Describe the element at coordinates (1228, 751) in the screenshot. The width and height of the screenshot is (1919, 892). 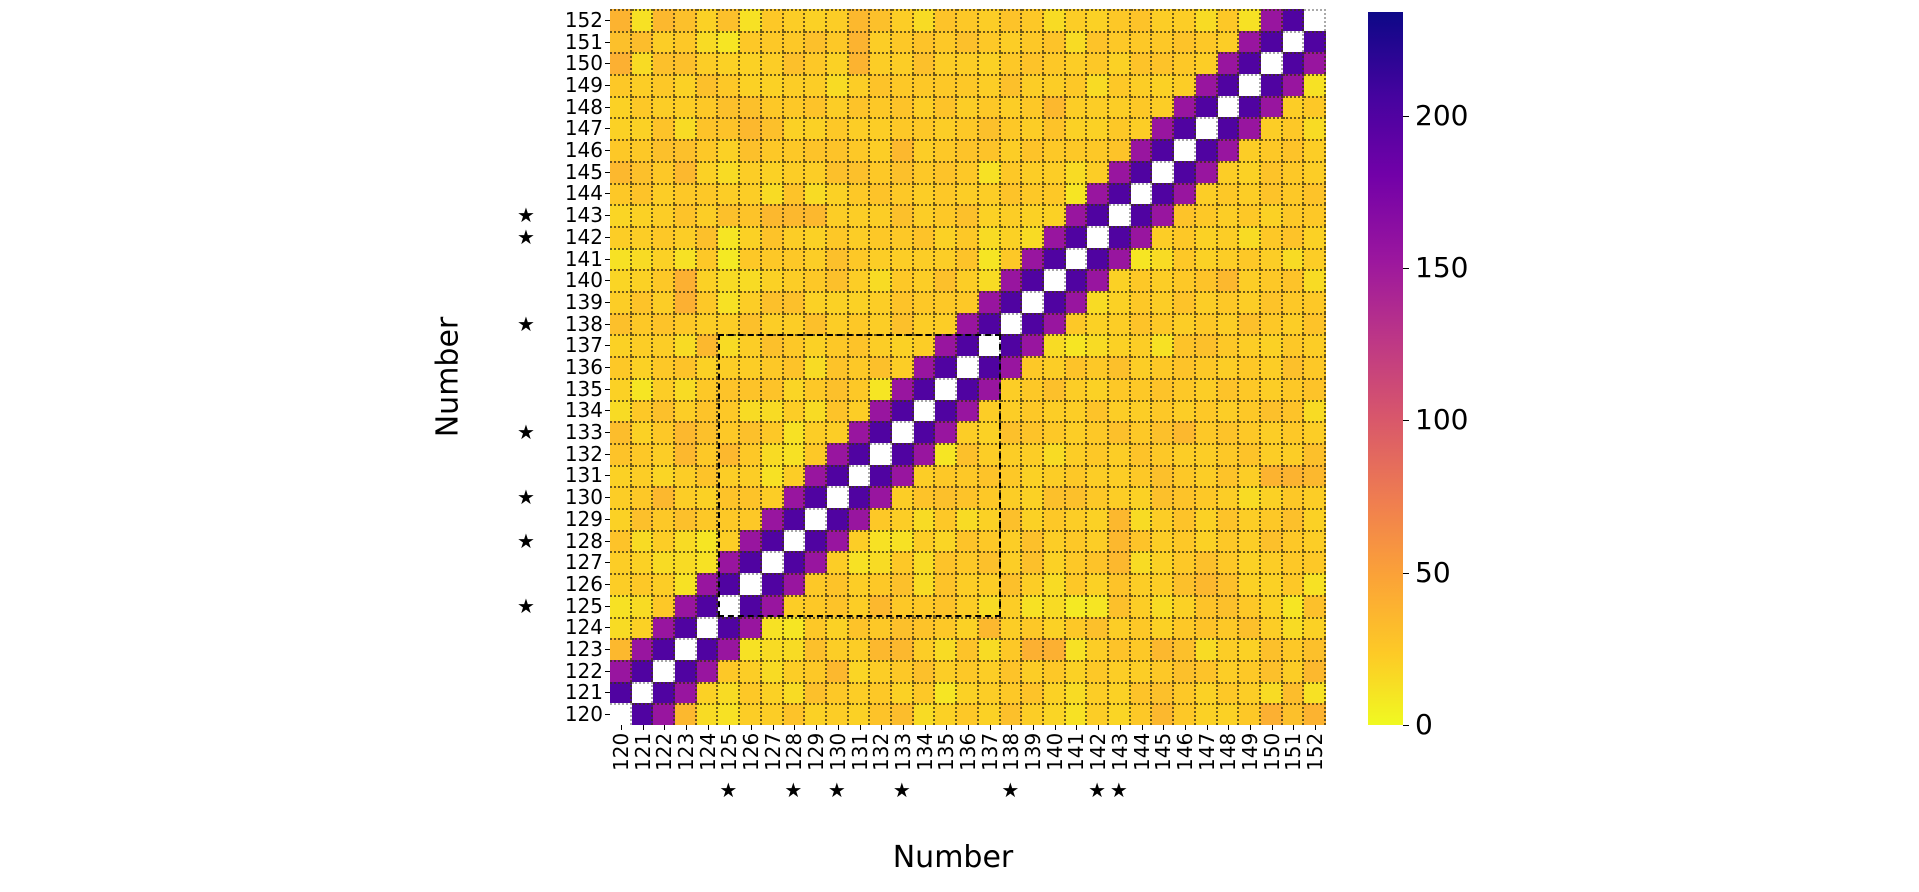
I see `x-tick-label: 148` at that location.